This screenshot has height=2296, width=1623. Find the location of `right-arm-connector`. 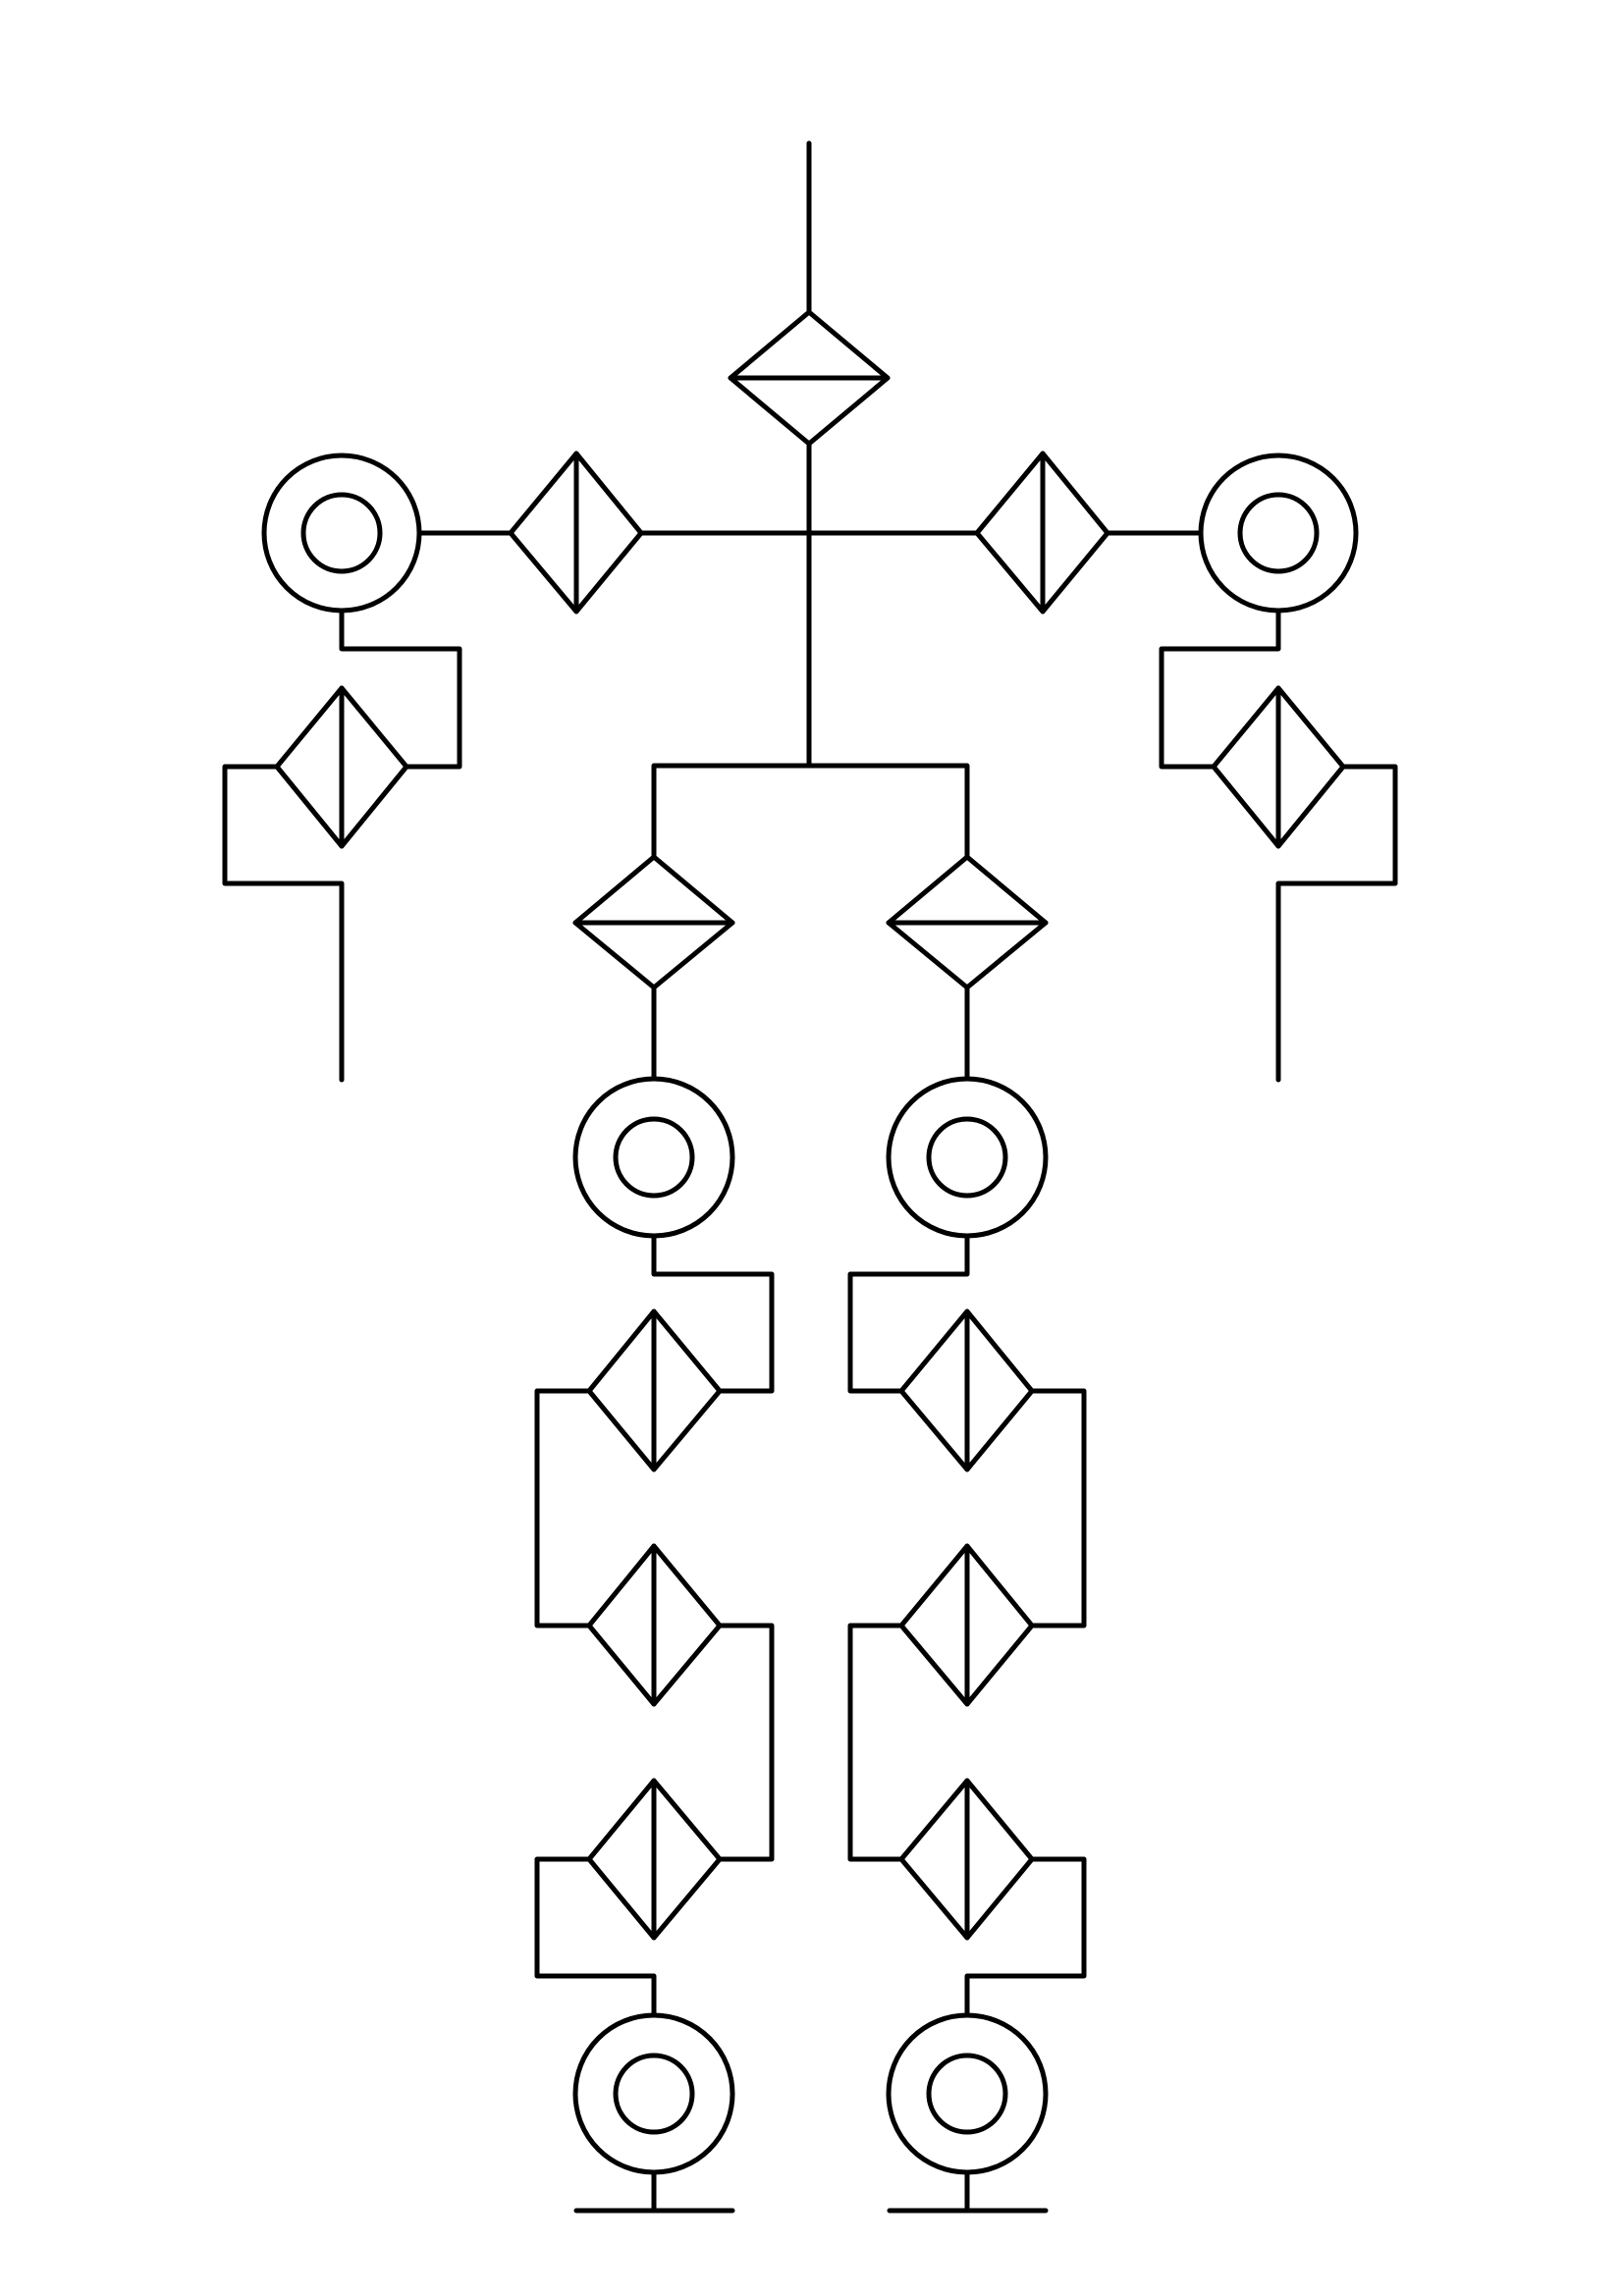

right-arm-connector is located at coordinates (1220, 689).